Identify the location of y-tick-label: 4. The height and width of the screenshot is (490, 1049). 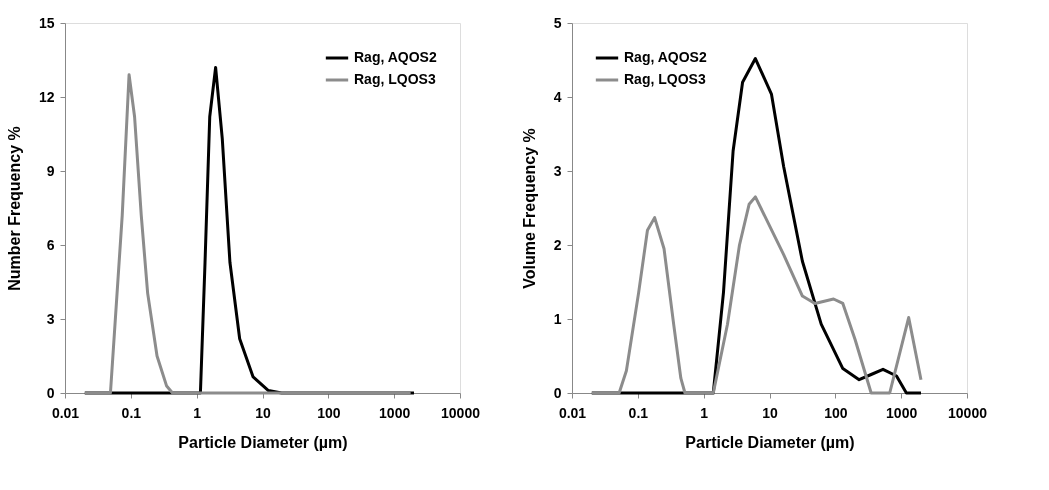
(557, 96).